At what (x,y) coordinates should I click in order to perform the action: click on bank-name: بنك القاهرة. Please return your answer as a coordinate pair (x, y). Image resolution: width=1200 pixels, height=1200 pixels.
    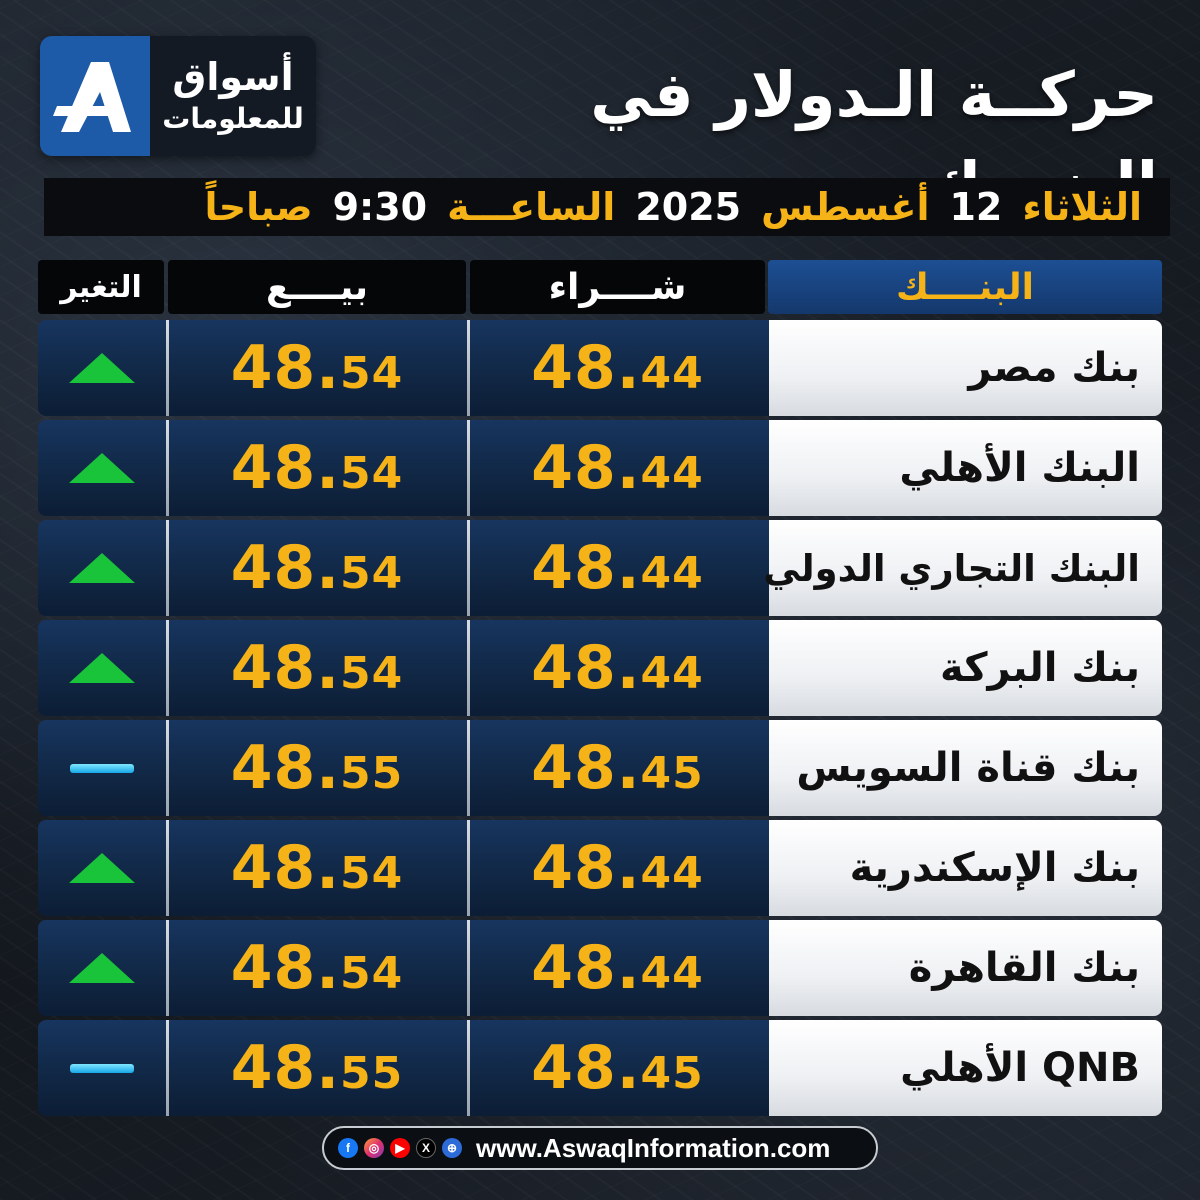
    Looking at the image, I should click on (965, 968).